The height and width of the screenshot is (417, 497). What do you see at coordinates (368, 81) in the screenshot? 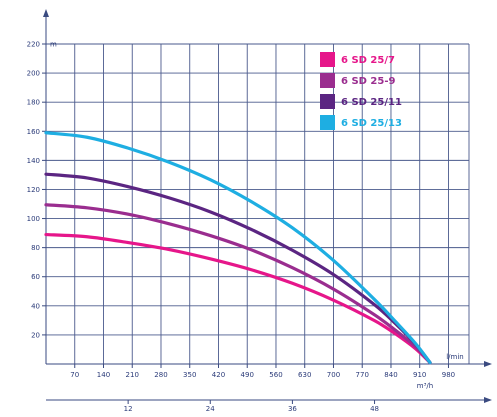
I see `legend-label-2: 6 SD 25-9` at bounding box center [368, 81].